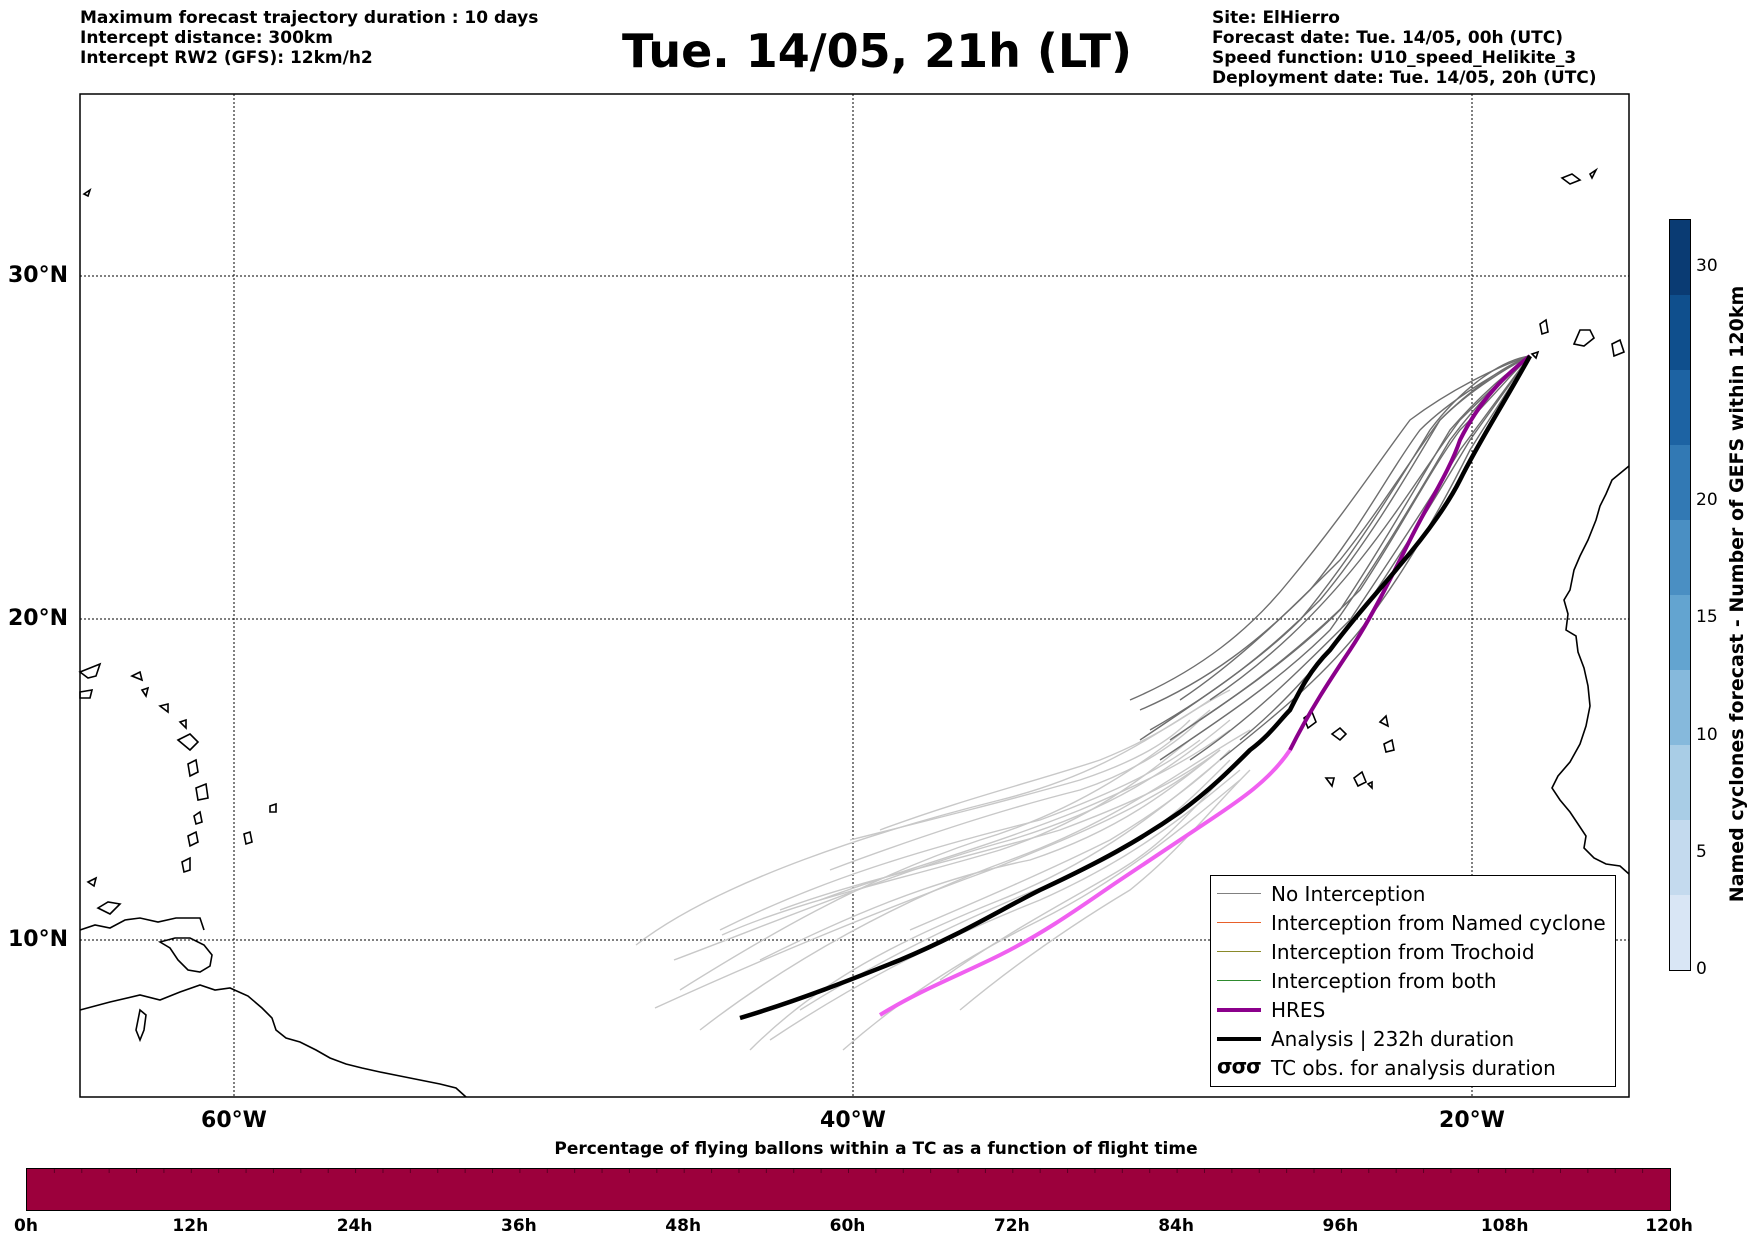 Image resolution: width=1752 pixels, height=1241 pixels. Describe the element at coordinates (234, 1120) in the screenshot. I see `lon-label-60w: 60°W` at that location.